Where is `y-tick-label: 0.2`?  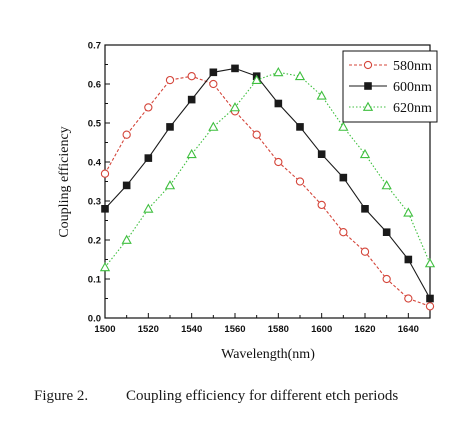
y-tick-label: 0.2 is located at coordinates (94, 241).